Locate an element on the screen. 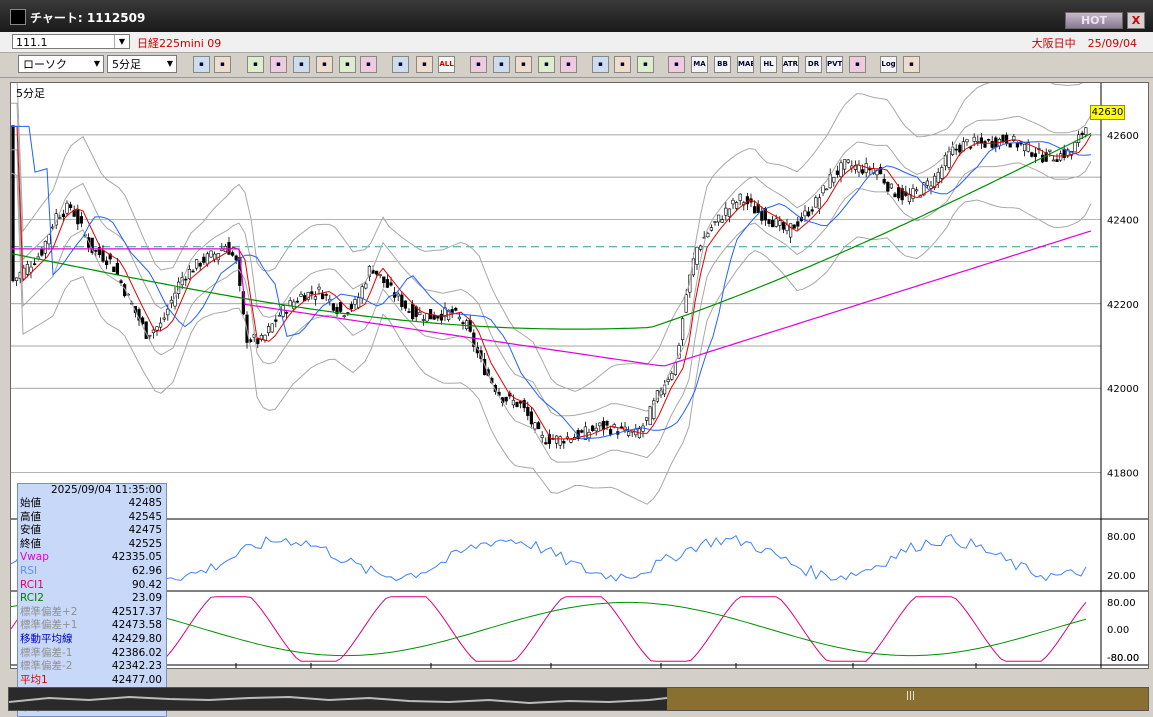 Image resolution: width=1153 pixels, height=717 pixels. tool-mae-button: MAE is located at coordinates (745, 64).